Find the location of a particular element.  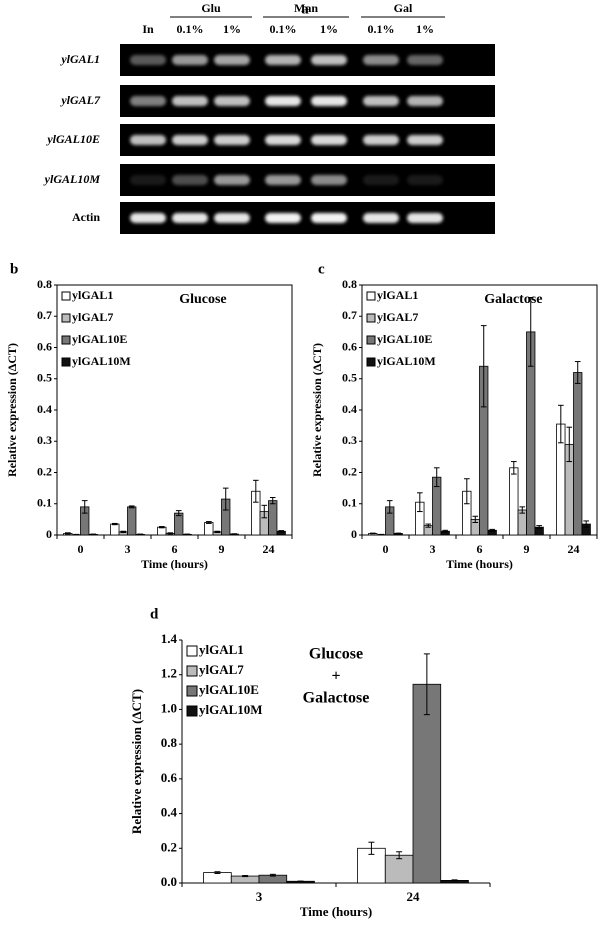

legend-label: ylGAL7 is located at coordinates (221, 669).